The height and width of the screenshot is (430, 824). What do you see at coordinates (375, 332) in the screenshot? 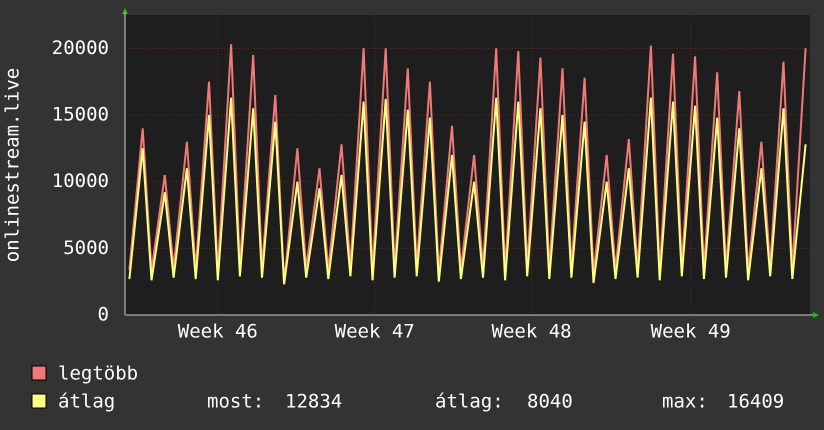
I see `x-tick-label: Week 47` at bounding box center [375, 332].